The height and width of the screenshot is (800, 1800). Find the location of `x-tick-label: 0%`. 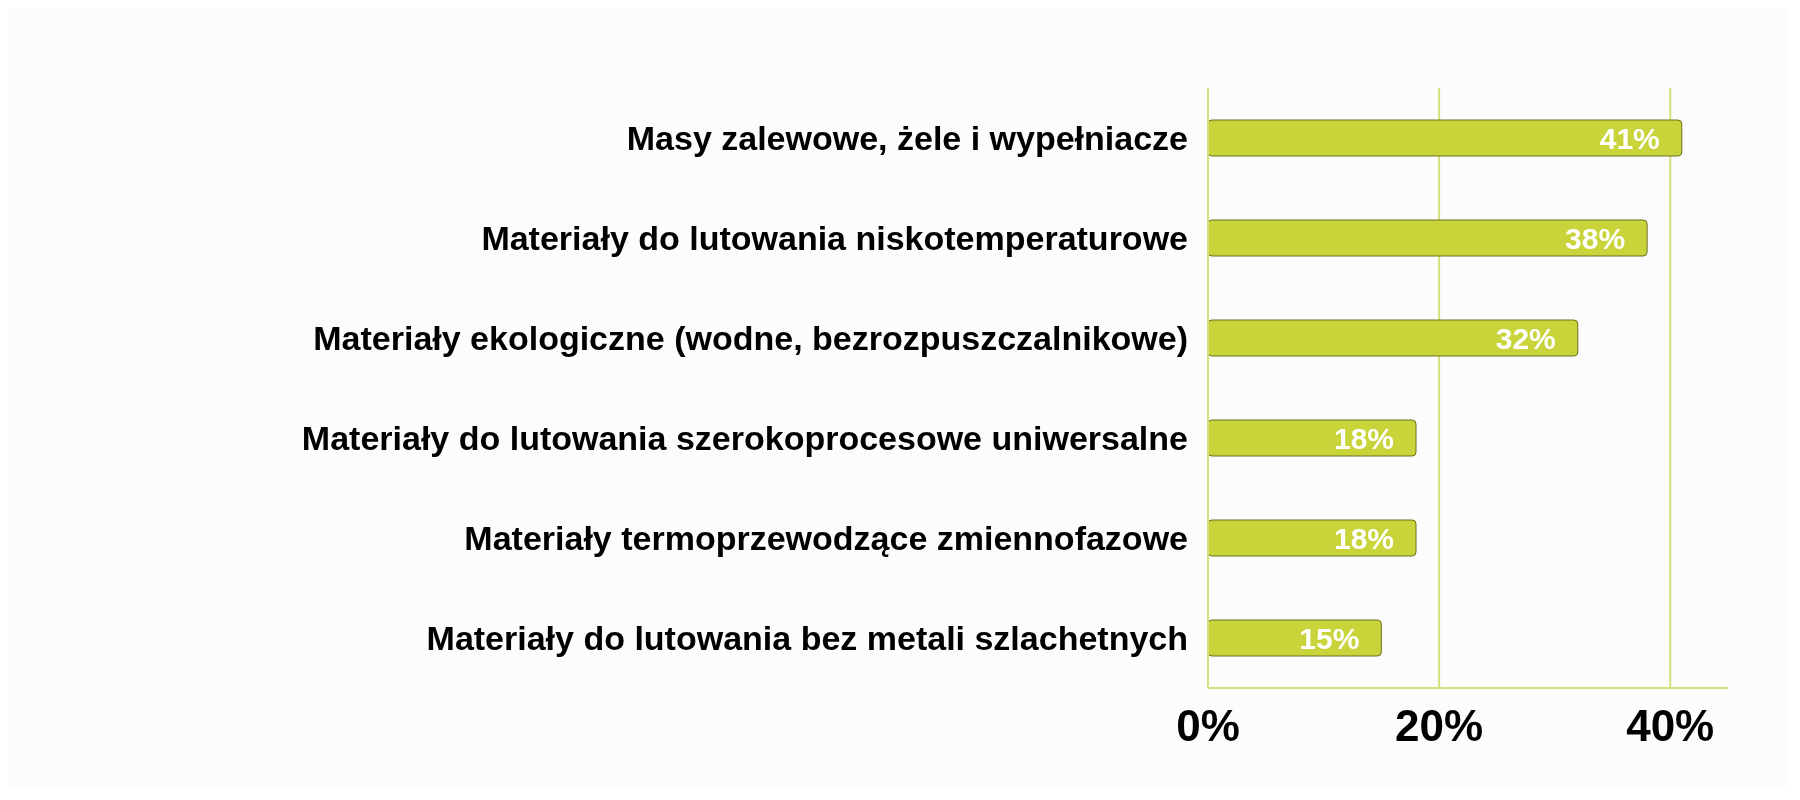

x-tick-label: 0% is located at coordinates (1208, 726).